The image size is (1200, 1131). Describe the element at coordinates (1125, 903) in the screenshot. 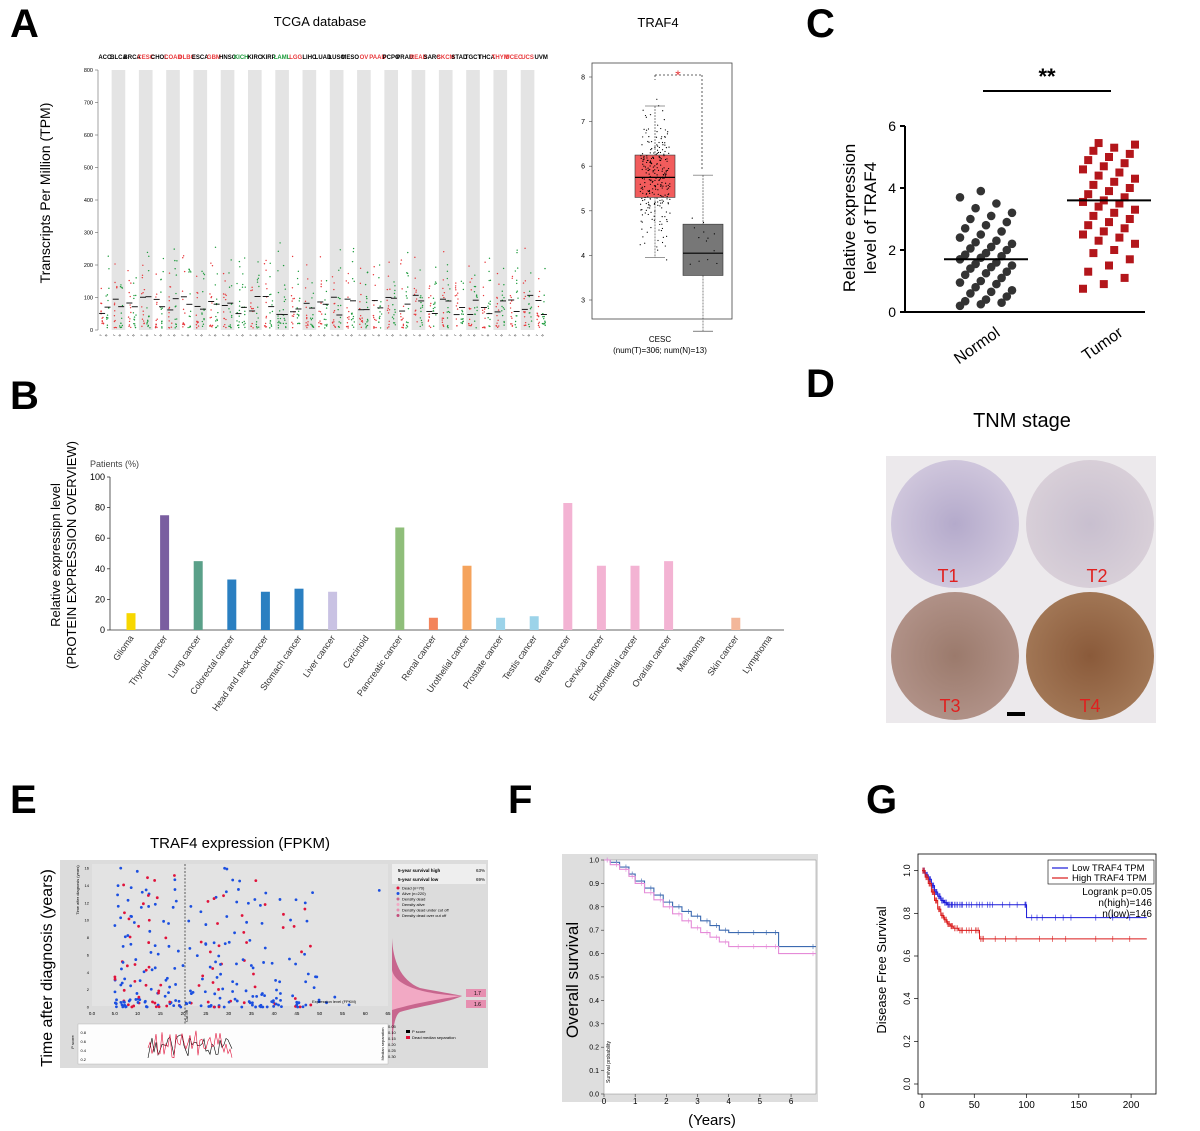

I see `panel-g-n-high: n(high)=146` at that location.